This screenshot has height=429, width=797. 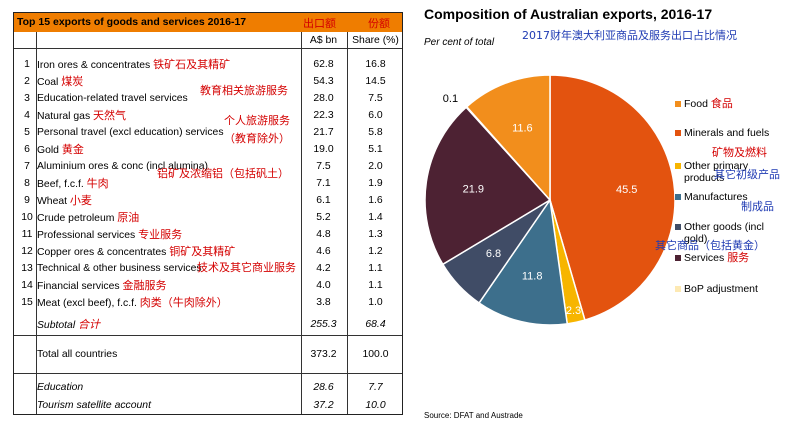 What do you see at coordinates (48, 82) in the screenshot?
I see `row-name: Coal` at bounding box center [48, 82].